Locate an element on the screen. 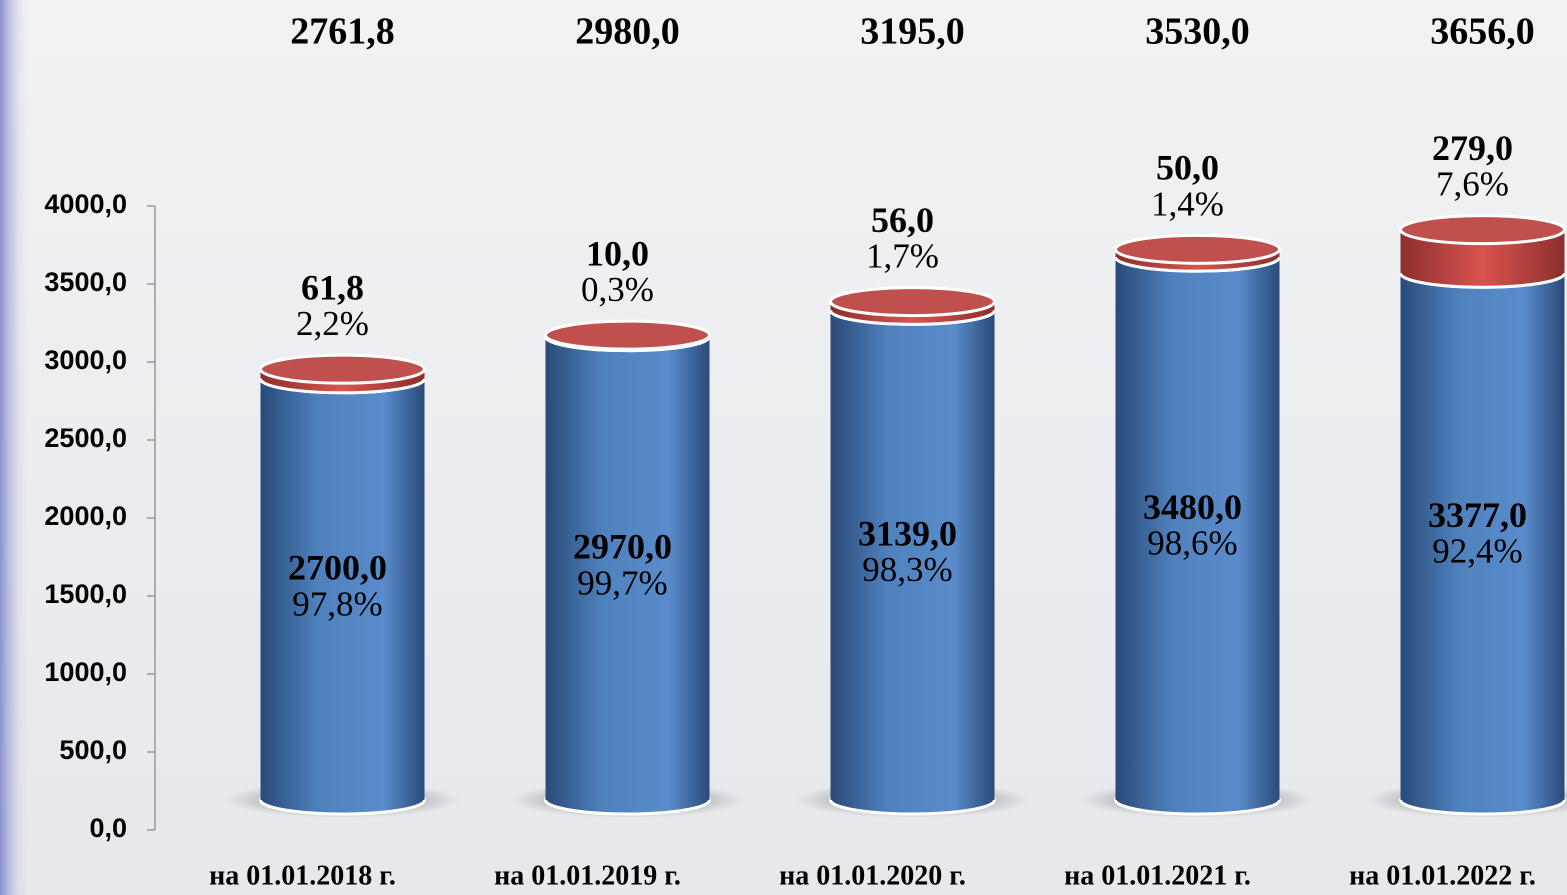 This screenshot has height=895, width=1567. value-label: 3139,0 is located at coordinates (907, 533).